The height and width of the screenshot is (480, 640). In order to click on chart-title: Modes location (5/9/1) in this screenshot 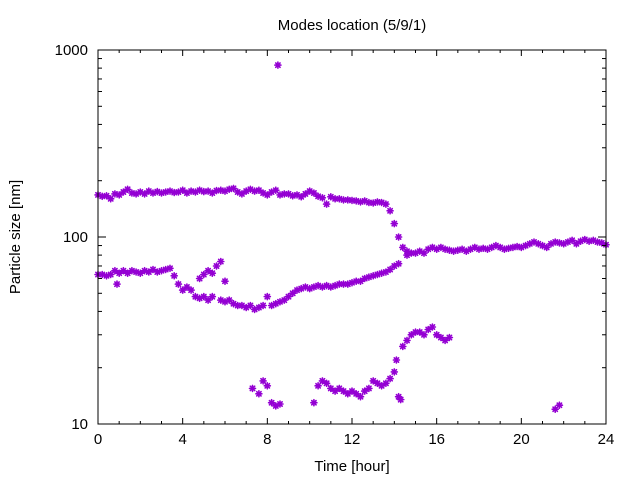, I will do `click(352, 25)`.